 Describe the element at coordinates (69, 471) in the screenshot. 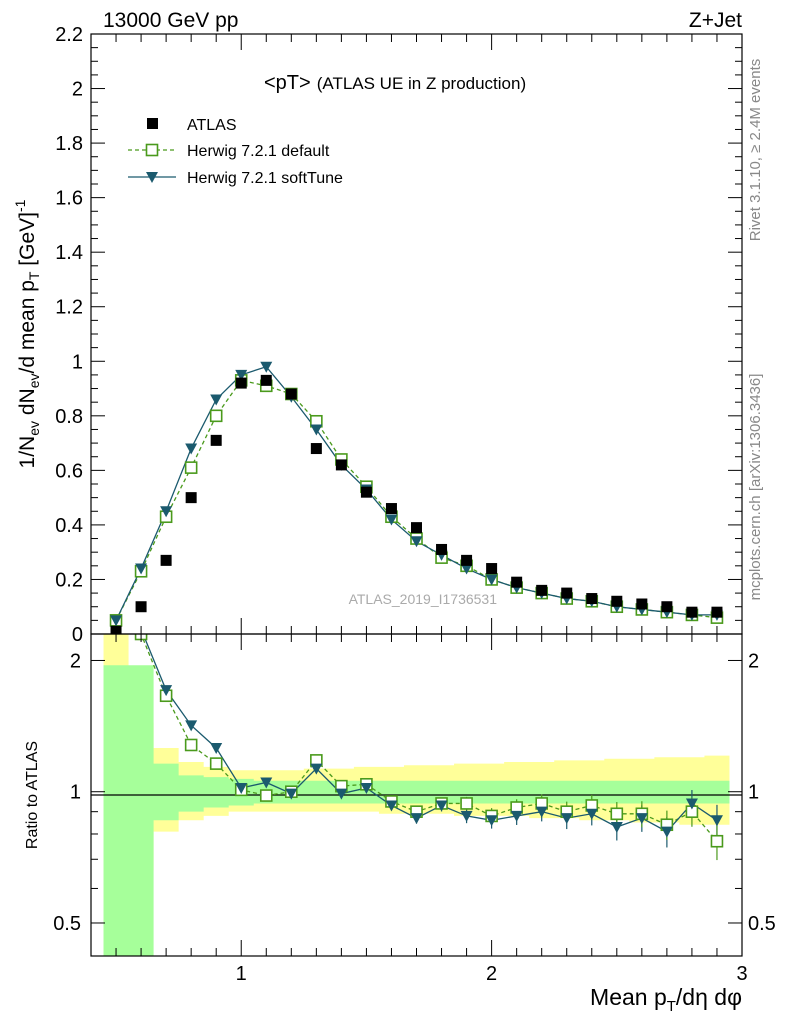

I see `main-y-tick-label: 0.6` at that location.